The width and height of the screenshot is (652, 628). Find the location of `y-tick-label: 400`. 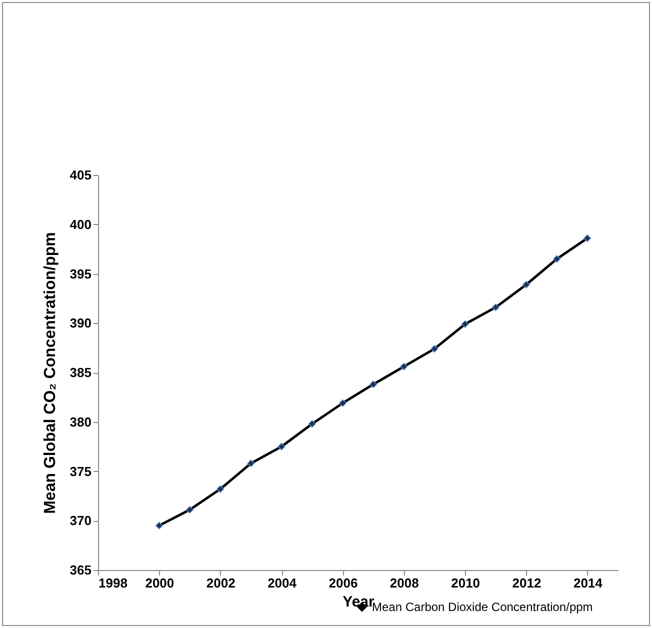

y-tick-label: 400 is located at coordinates (81, 224).